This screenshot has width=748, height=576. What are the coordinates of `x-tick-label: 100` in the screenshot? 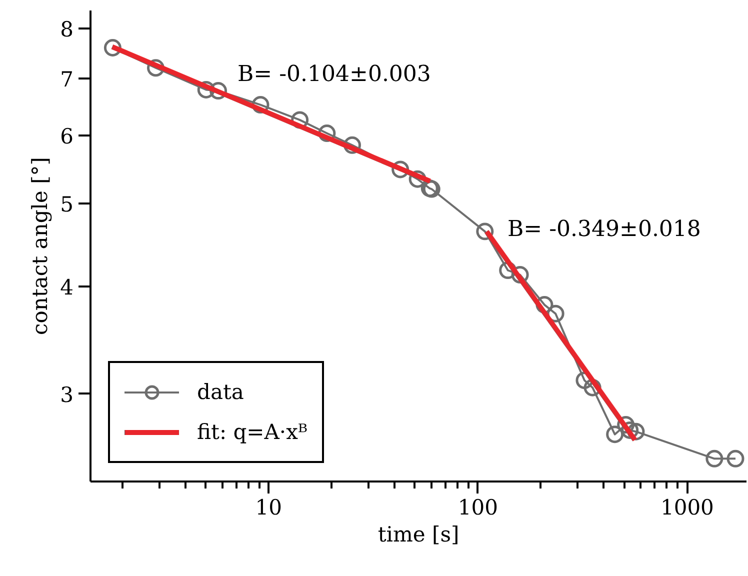 It's located at (478, 508).